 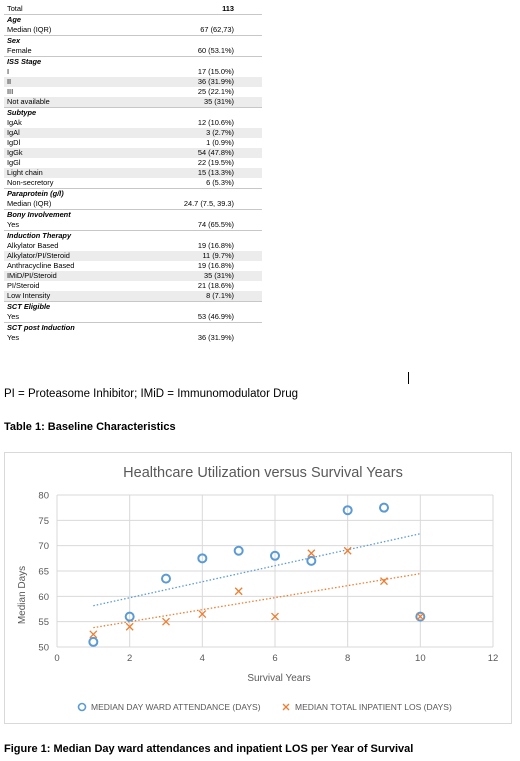 I want to click on row-value: 21 (18.6%), so click(x=215, y=285).